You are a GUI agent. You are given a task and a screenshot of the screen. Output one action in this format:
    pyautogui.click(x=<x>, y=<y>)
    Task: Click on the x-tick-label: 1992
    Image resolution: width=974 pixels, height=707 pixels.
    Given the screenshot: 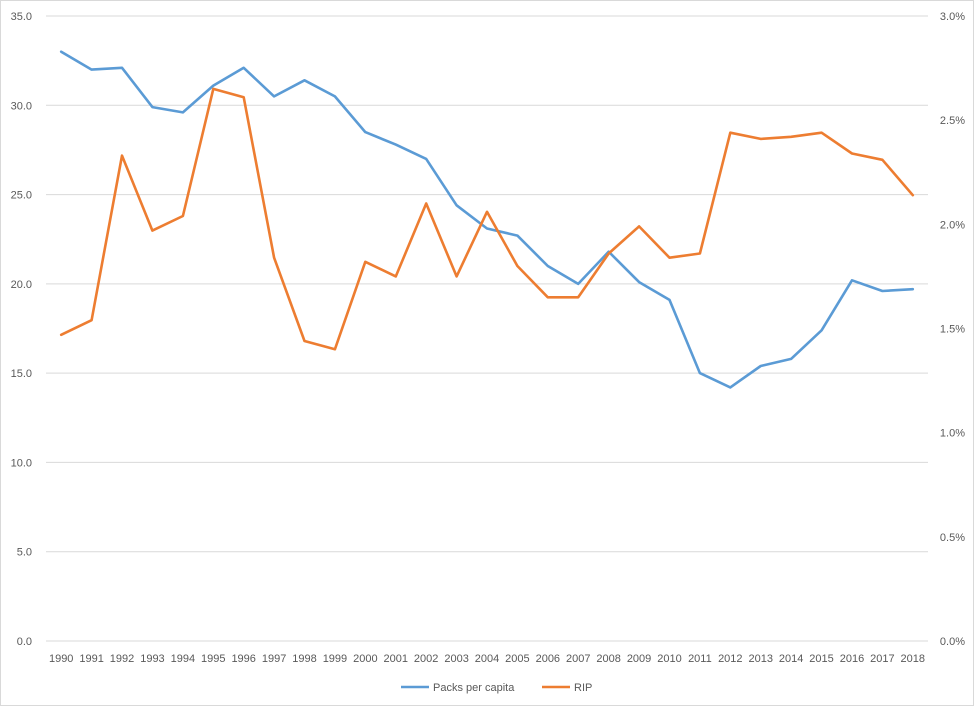 What is the action you would take?
    pyautogui.click(x=122, y=659)
    